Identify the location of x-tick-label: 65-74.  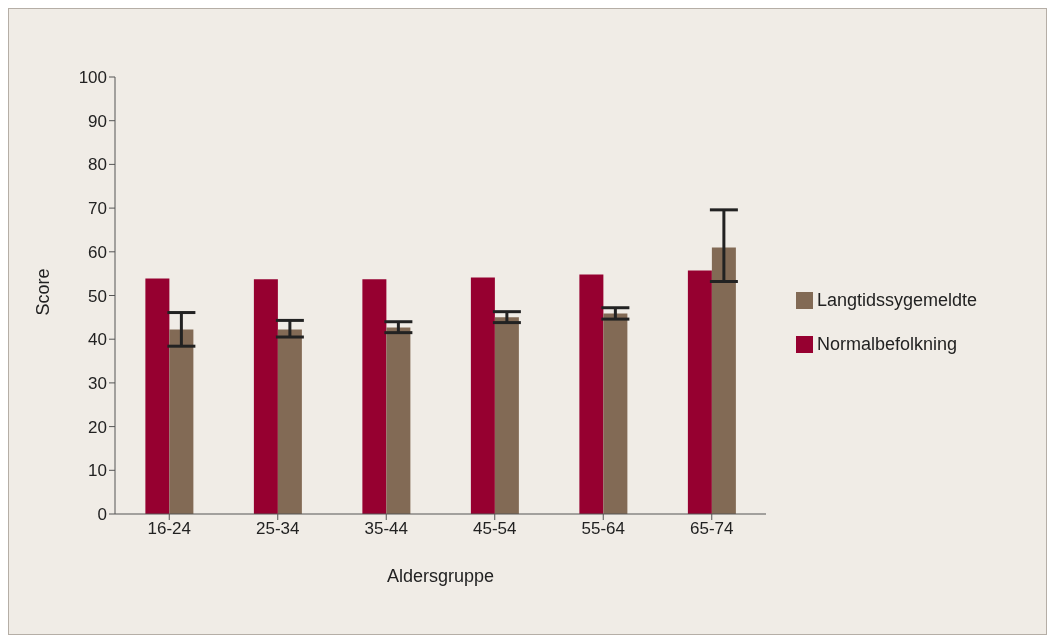
(712, 529).